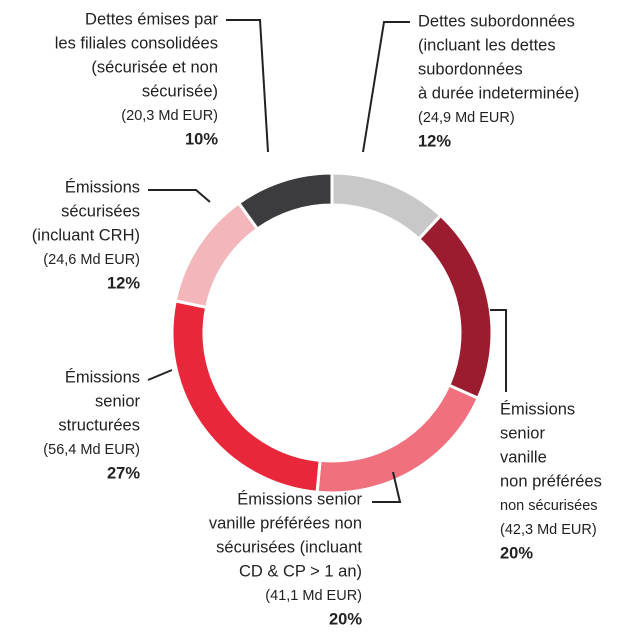 The height and width of the screenshot is (637, 624). Describe the element at coordinates (523, 457) in the screenshot. I see `segment-label: vanille` at that location.